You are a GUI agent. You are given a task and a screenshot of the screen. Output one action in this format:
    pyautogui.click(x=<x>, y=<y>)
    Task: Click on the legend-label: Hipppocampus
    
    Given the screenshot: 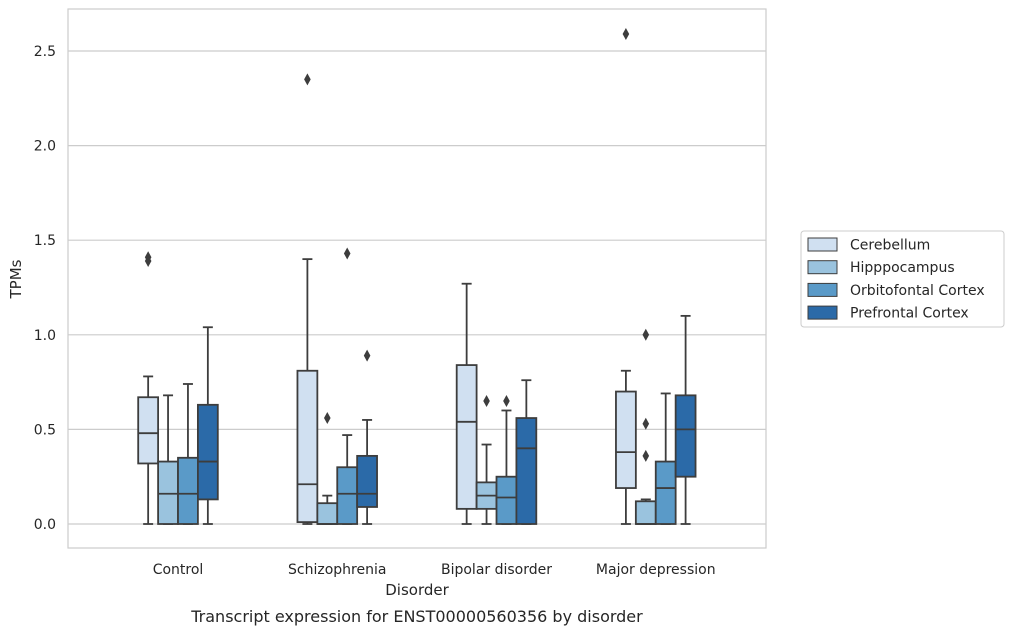 What is the action you would take?
    pyautogui.click(x=902, y=268)
    